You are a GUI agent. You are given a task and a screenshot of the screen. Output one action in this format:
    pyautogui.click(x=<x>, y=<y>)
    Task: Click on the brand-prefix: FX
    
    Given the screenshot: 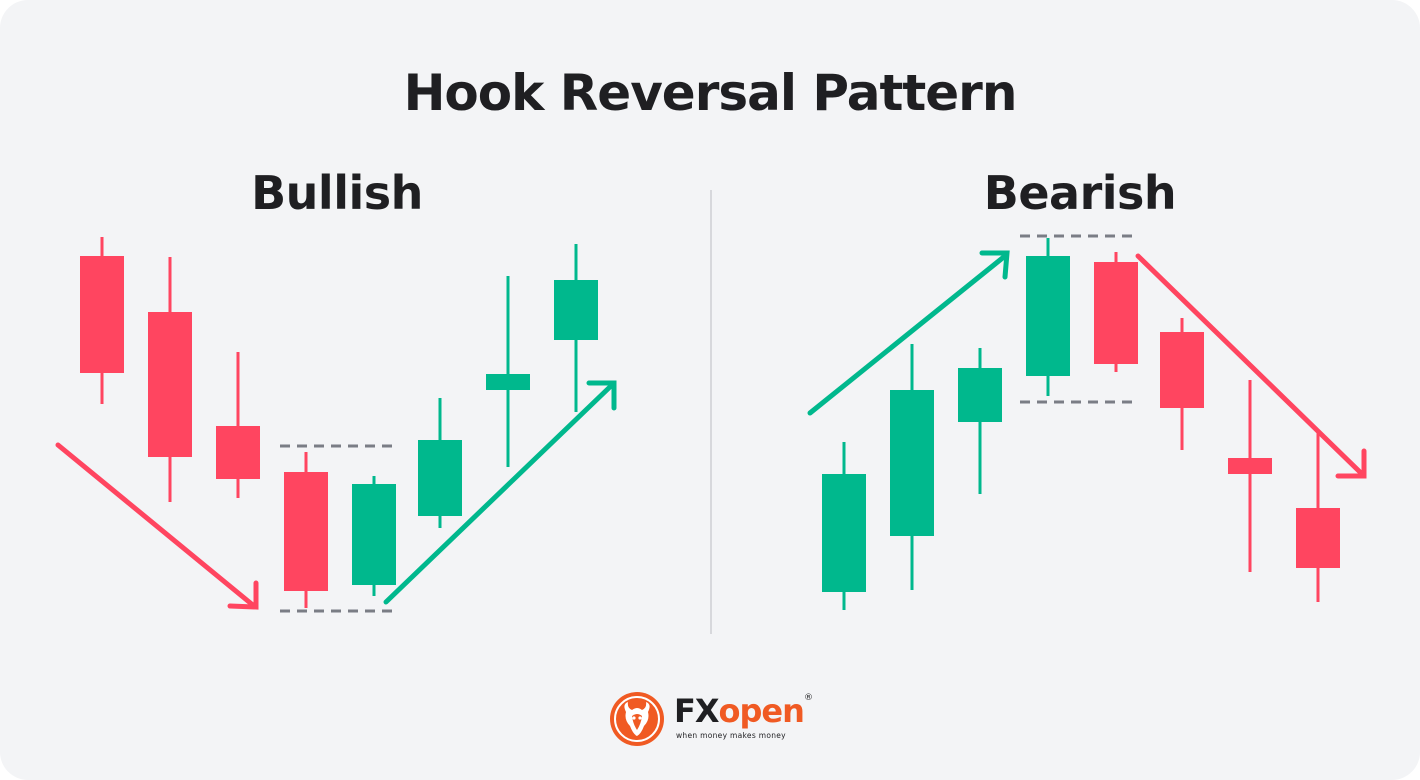 What is the action you would take?
    pyautogui.click(x=697, y=711)
    